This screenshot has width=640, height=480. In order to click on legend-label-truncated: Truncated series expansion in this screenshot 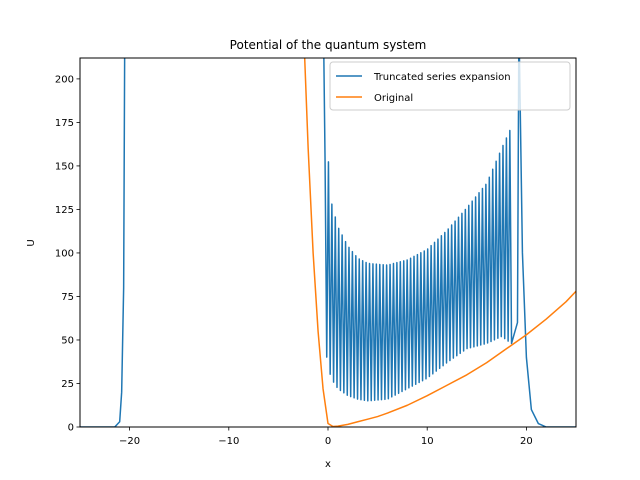, I will do `click(442, 77)`.